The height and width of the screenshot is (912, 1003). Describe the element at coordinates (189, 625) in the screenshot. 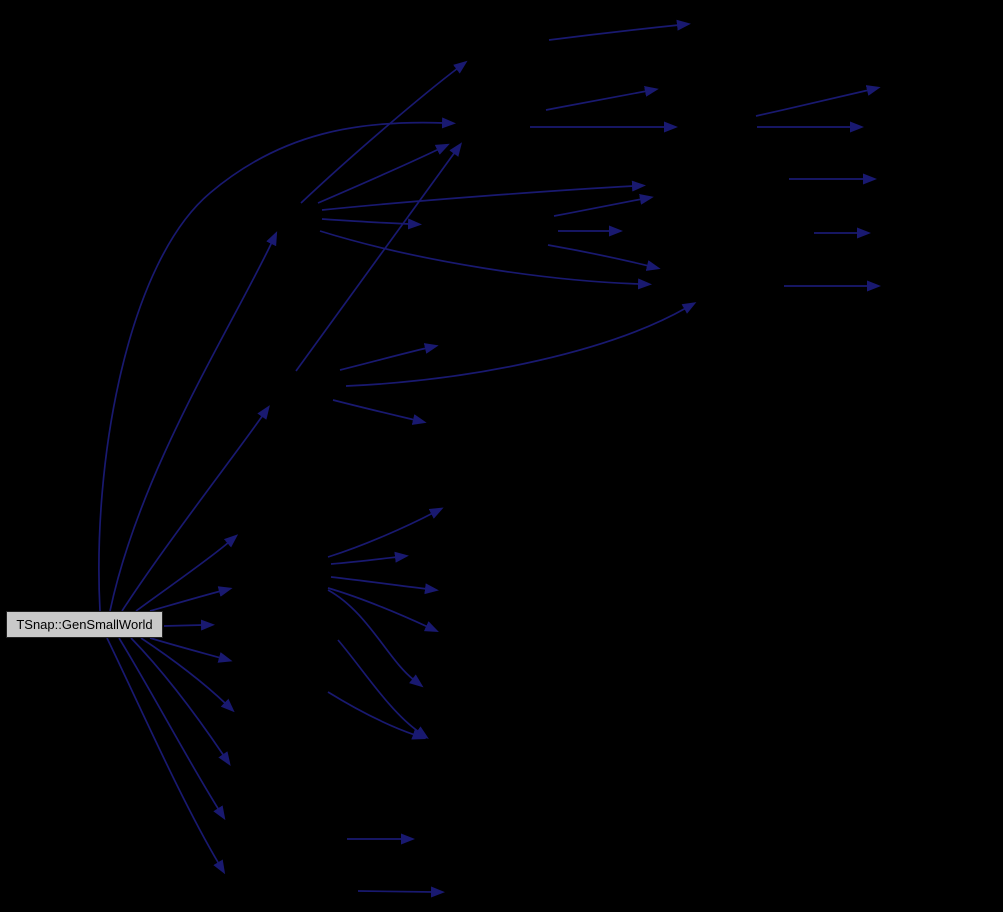

I see `edge-root-right` at that location.